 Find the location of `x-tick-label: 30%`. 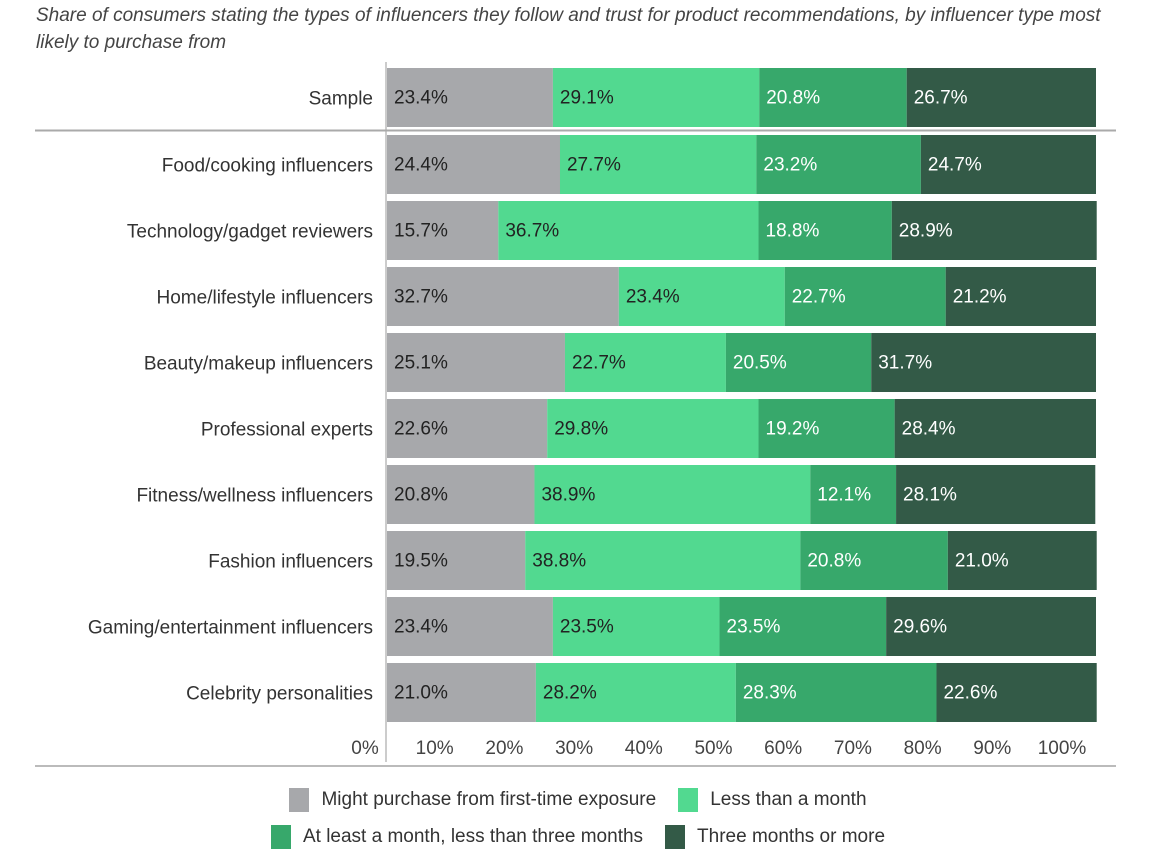

x-tick-label: 30% is located at coordinates (574, 748).